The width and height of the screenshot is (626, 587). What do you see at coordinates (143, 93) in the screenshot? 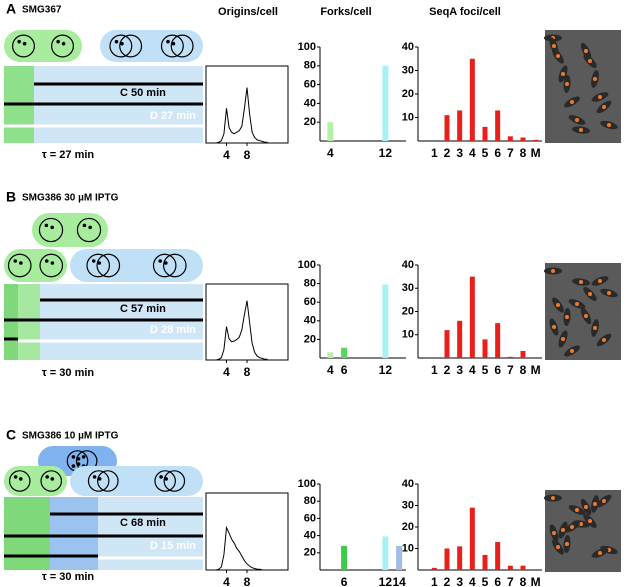
I see `c-period-label: C 50 min` at bounding box center [143, 93].